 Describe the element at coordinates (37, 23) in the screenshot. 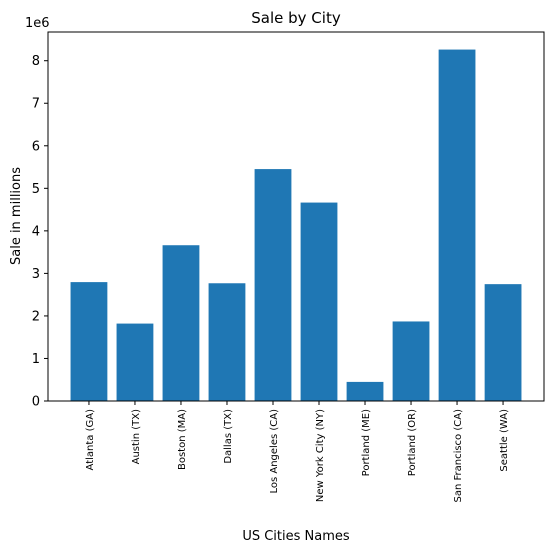

I see `y-axis-offset-text: 1e6` at that location.